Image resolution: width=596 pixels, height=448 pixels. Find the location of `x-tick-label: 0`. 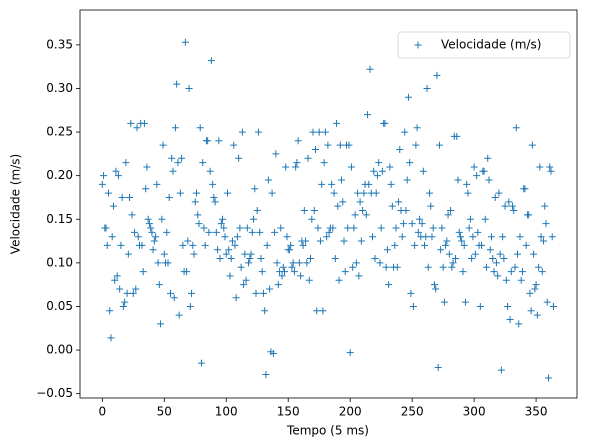

x-tick-label: 0 is located at coordinates (102, 412).